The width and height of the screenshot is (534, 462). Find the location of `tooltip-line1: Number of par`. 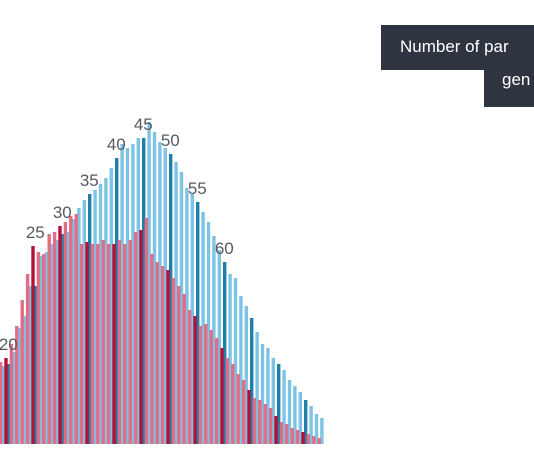

tooltip-line1: Number of par is located at coordinates (454, 46).